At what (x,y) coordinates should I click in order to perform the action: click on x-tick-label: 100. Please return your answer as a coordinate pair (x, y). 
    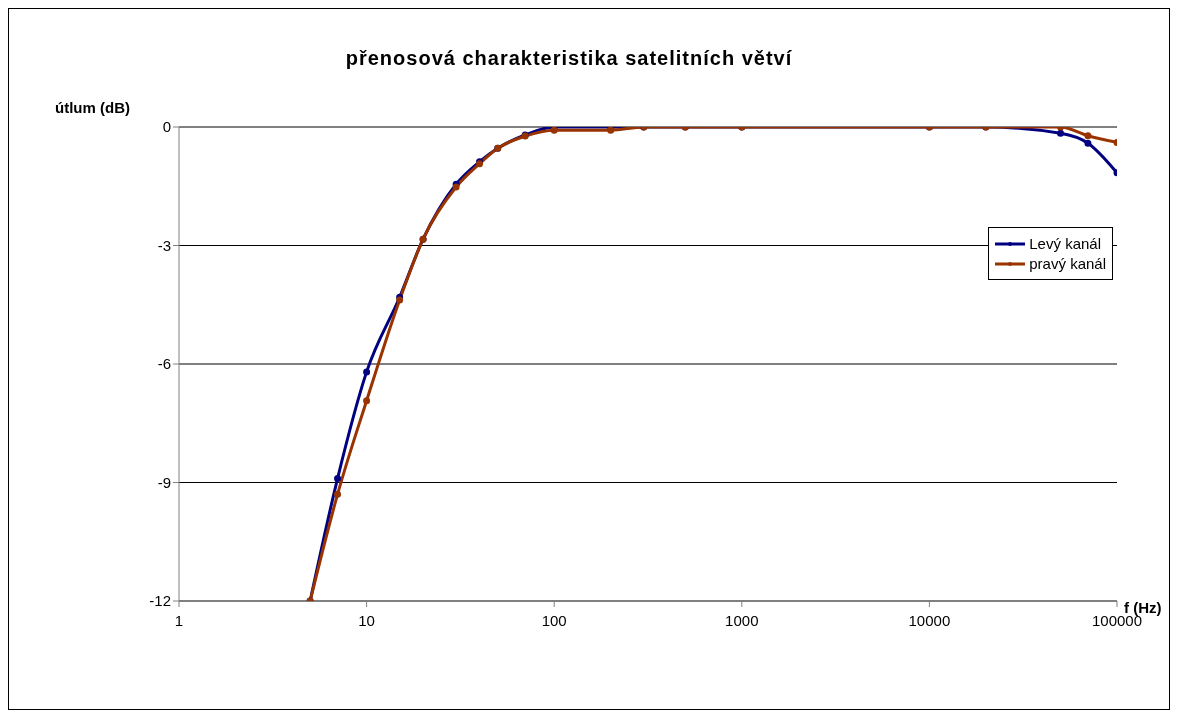
    Looking at the image, I should click on (554, 620).